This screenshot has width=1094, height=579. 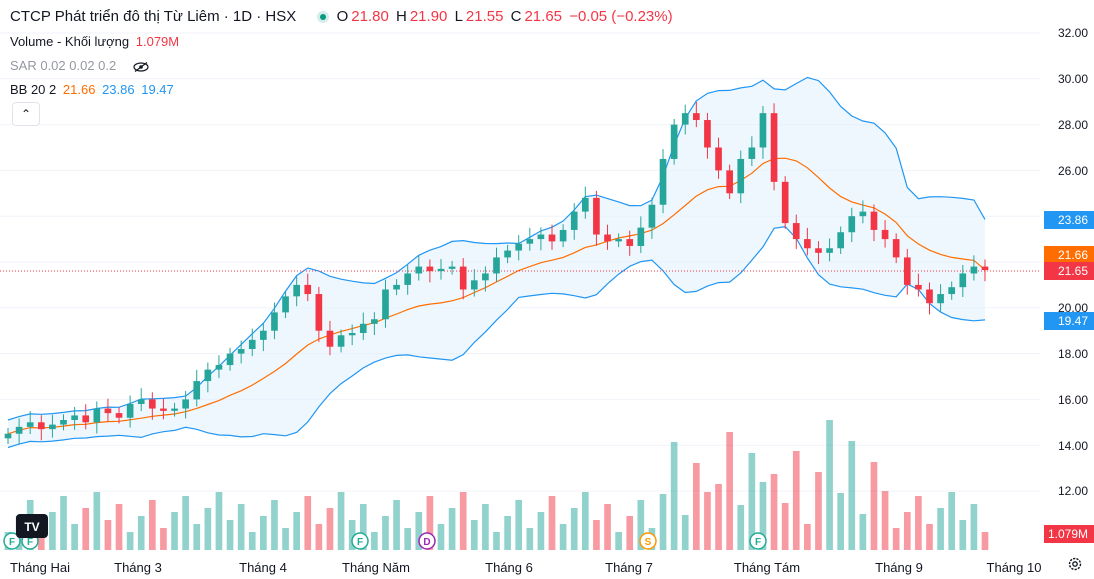 What do you see at coordinates (26, 114) in the screenshot?
I see `collapse-legend-button: ⌃` at bounding box center [26, 114].